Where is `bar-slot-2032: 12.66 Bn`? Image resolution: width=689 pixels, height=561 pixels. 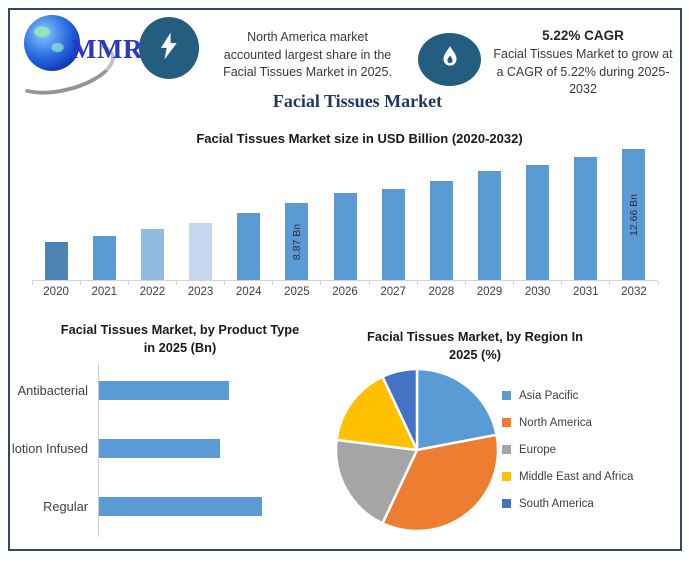
bar-slot-2032: 12.66 Bn is located at coordinates (634, 210).